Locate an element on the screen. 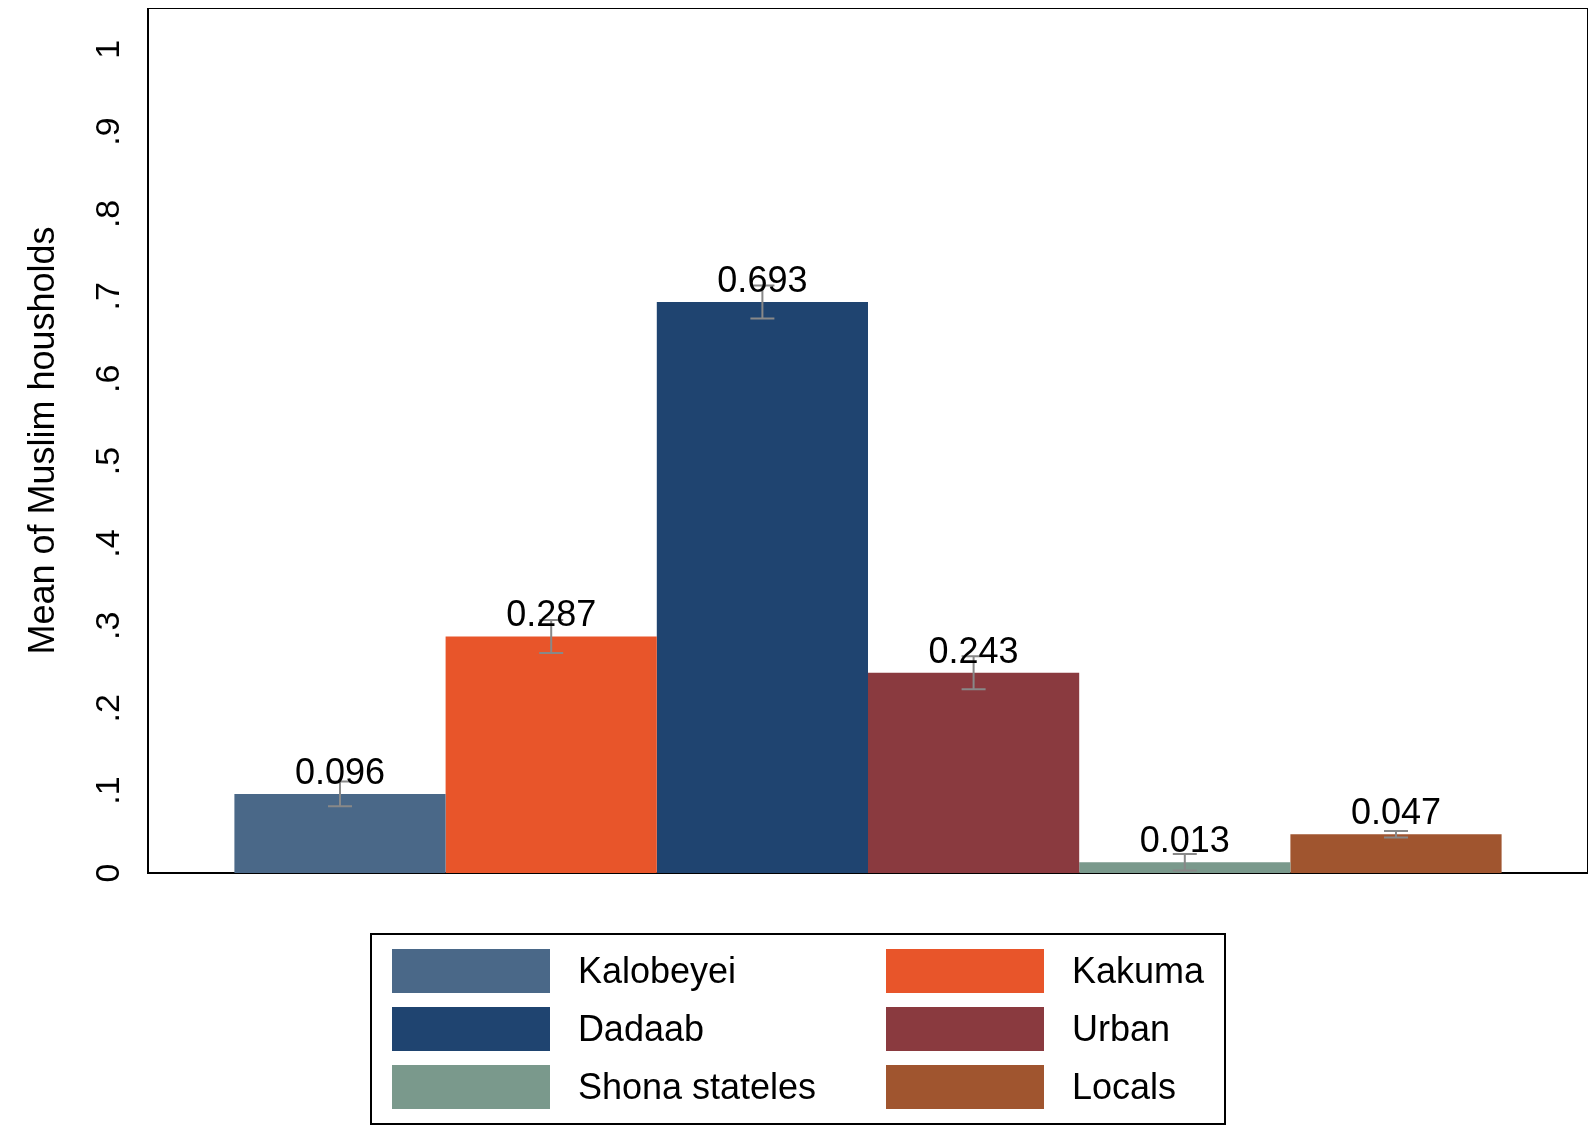  data-label: 0.013 is located at coordinates (1184, 840).